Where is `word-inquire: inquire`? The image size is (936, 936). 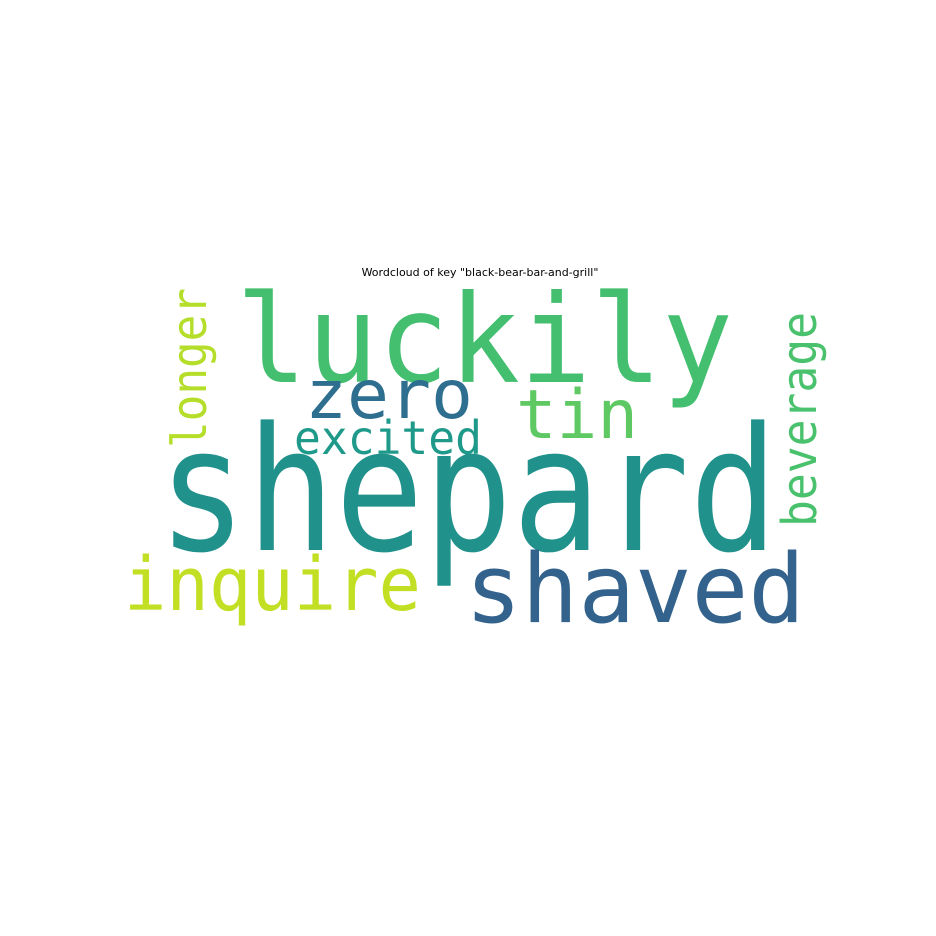 word-inquire: inquire is located at coordinates (272, 585).